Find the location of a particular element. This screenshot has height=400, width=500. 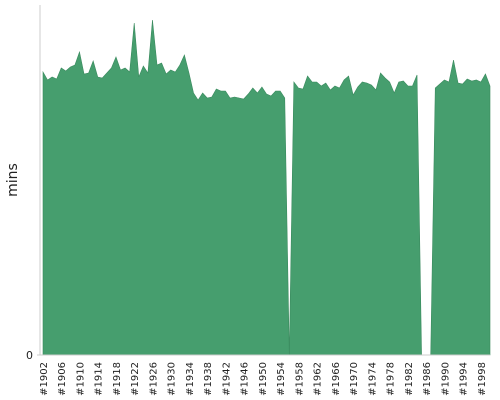

x-tick-label: #1994 is located at coordinates (464, 379).